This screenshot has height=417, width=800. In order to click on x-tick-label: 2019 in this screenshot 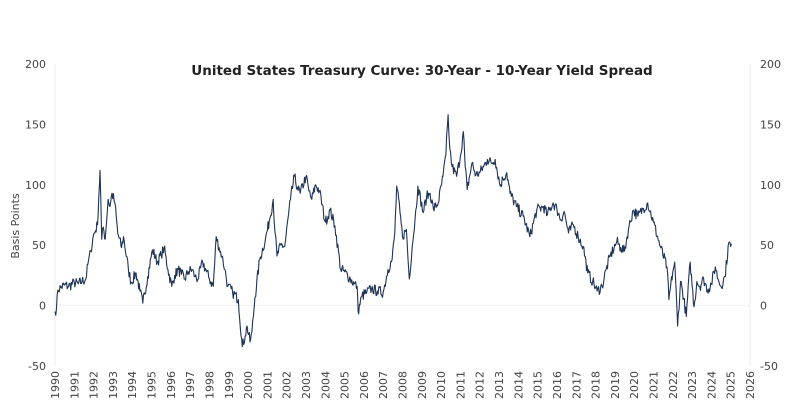, I will do `click(615, 385)`.